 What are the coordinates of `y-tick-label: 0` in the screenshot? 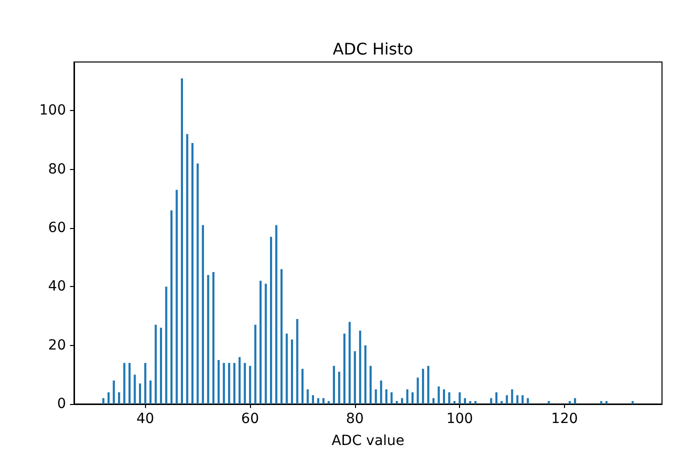 It's located at (61, 404).